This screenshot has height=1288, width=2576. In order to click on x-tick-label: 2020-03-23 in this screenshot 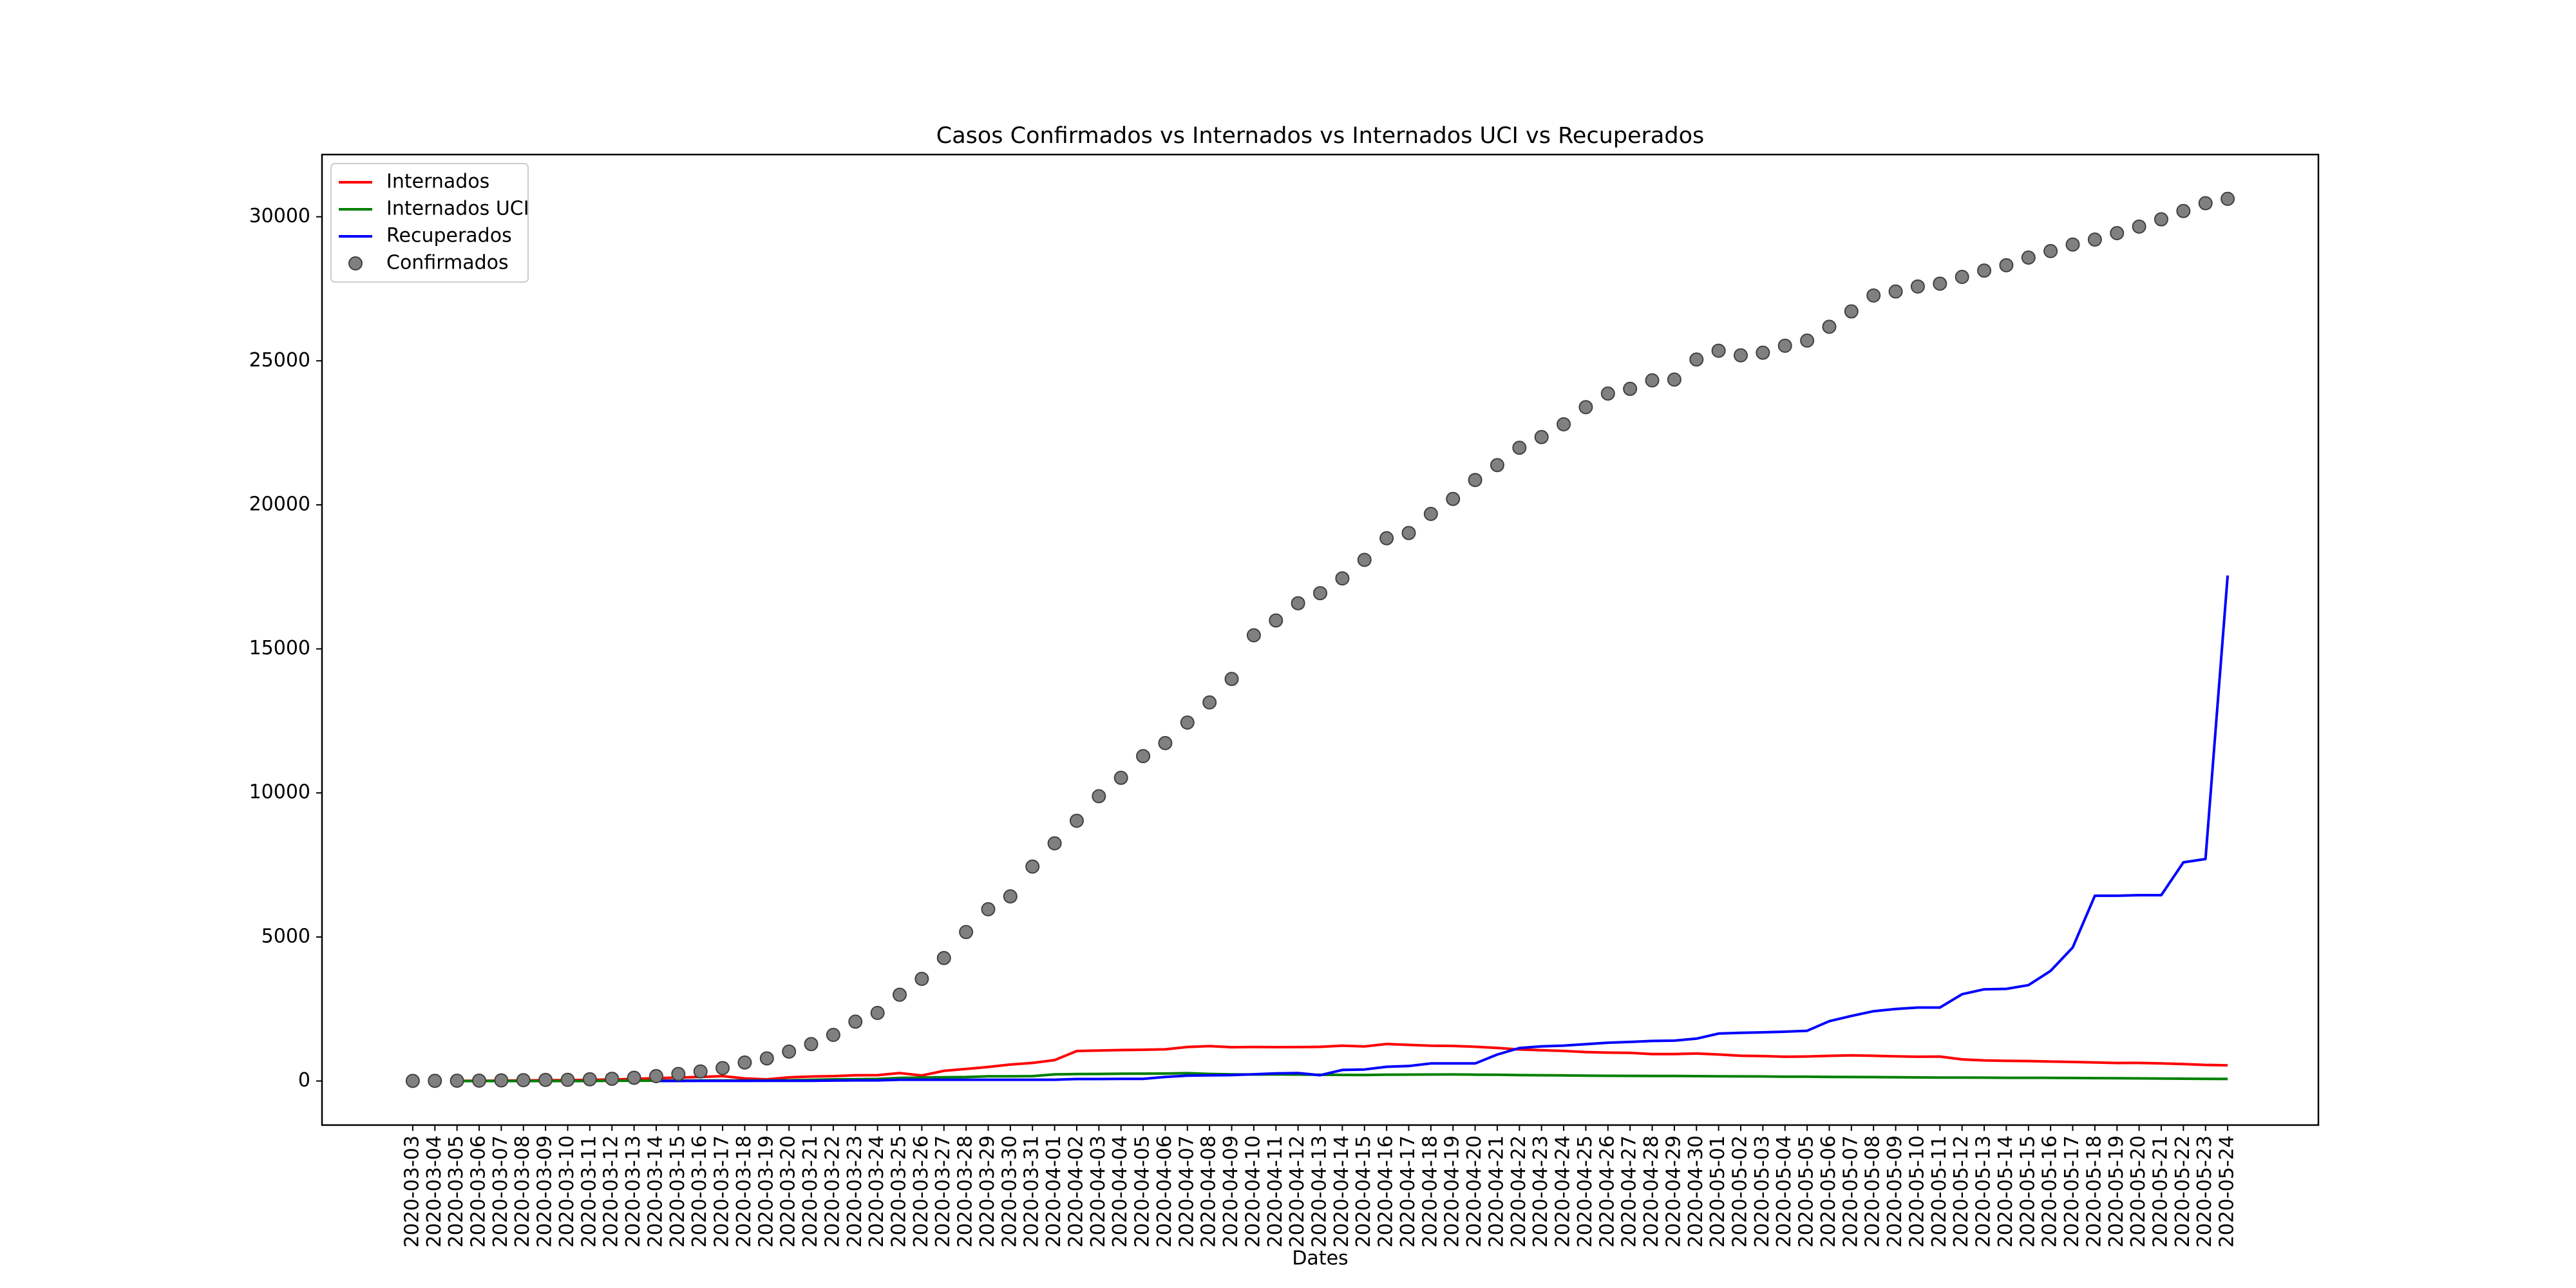, I will do `click(855, 1191)`.